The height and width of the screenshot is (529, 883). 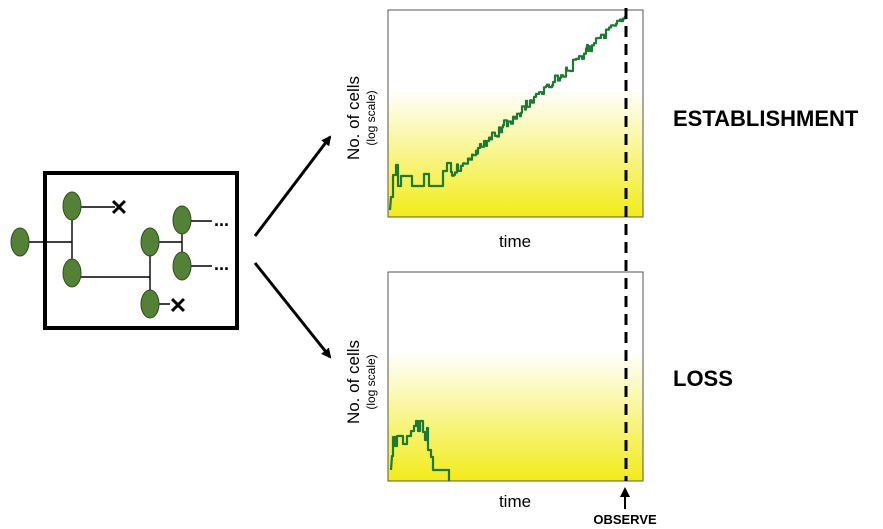 What do you see at coordinates (20, 242) in the screenshot?
I see `cell-root` at bounding box center [20, 242].